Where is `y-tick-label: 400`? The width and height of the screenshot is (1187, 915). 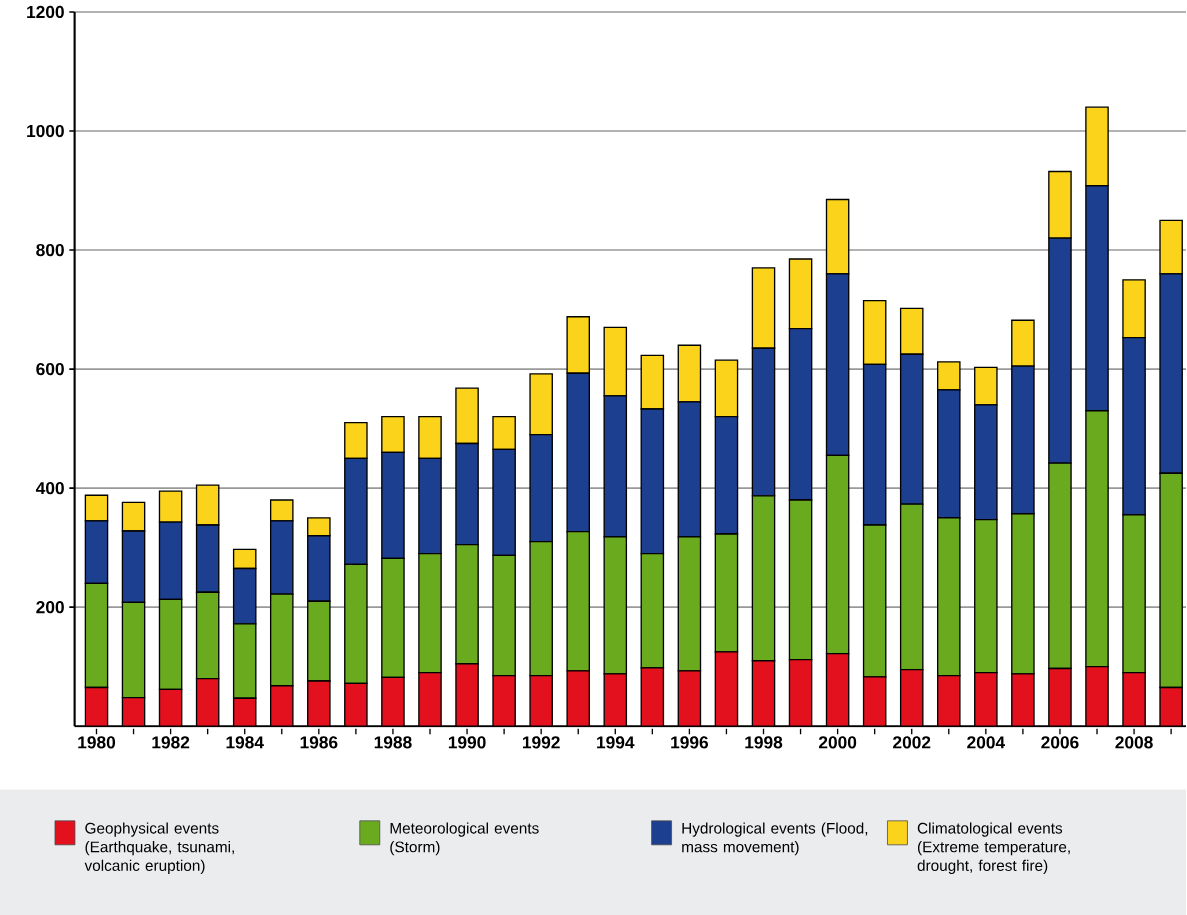 y-tick-label: 400 is located at coordinates (49, 488).